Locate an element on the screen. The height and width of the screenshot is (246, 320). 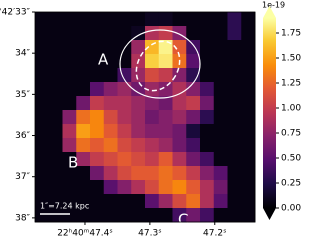
colorbar-tick-label: 1.75 is located at coordinates (291, 34).